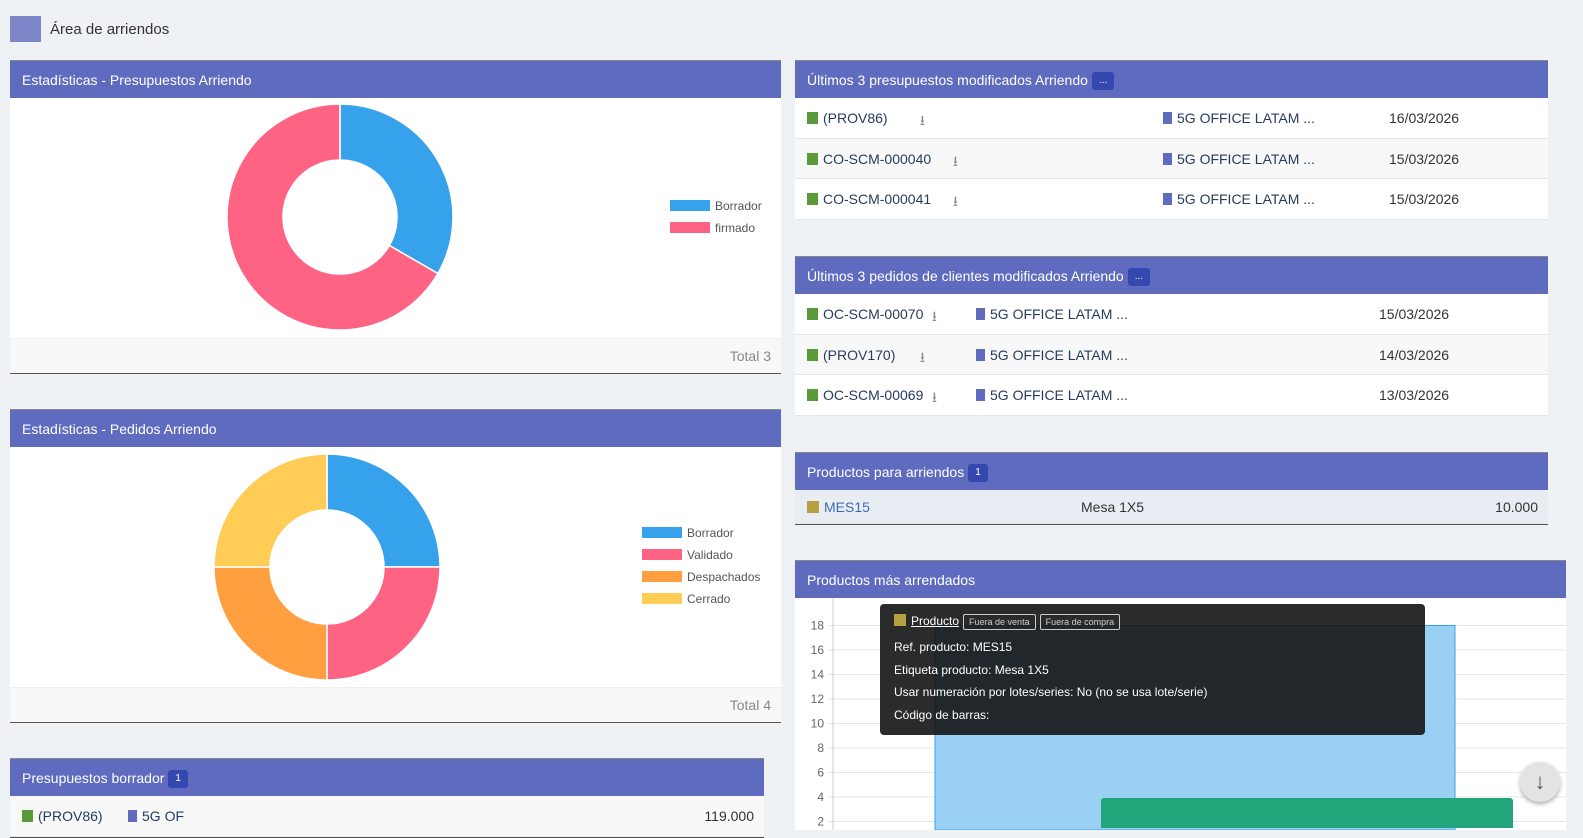  I want to click on ref-link: (PROV170), so click(851, 355).